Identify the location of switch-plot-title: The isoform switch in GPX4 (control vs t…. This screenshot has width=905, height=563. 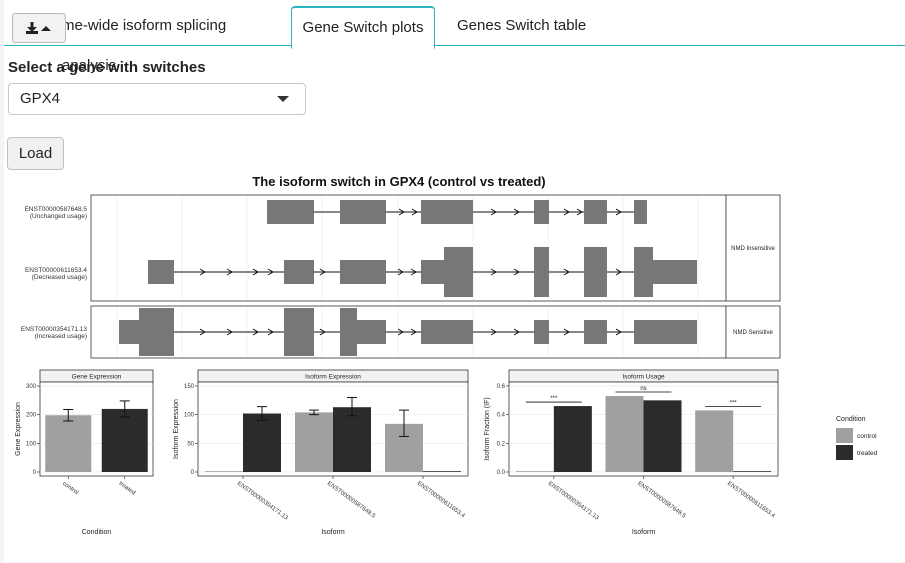
(398, 181).